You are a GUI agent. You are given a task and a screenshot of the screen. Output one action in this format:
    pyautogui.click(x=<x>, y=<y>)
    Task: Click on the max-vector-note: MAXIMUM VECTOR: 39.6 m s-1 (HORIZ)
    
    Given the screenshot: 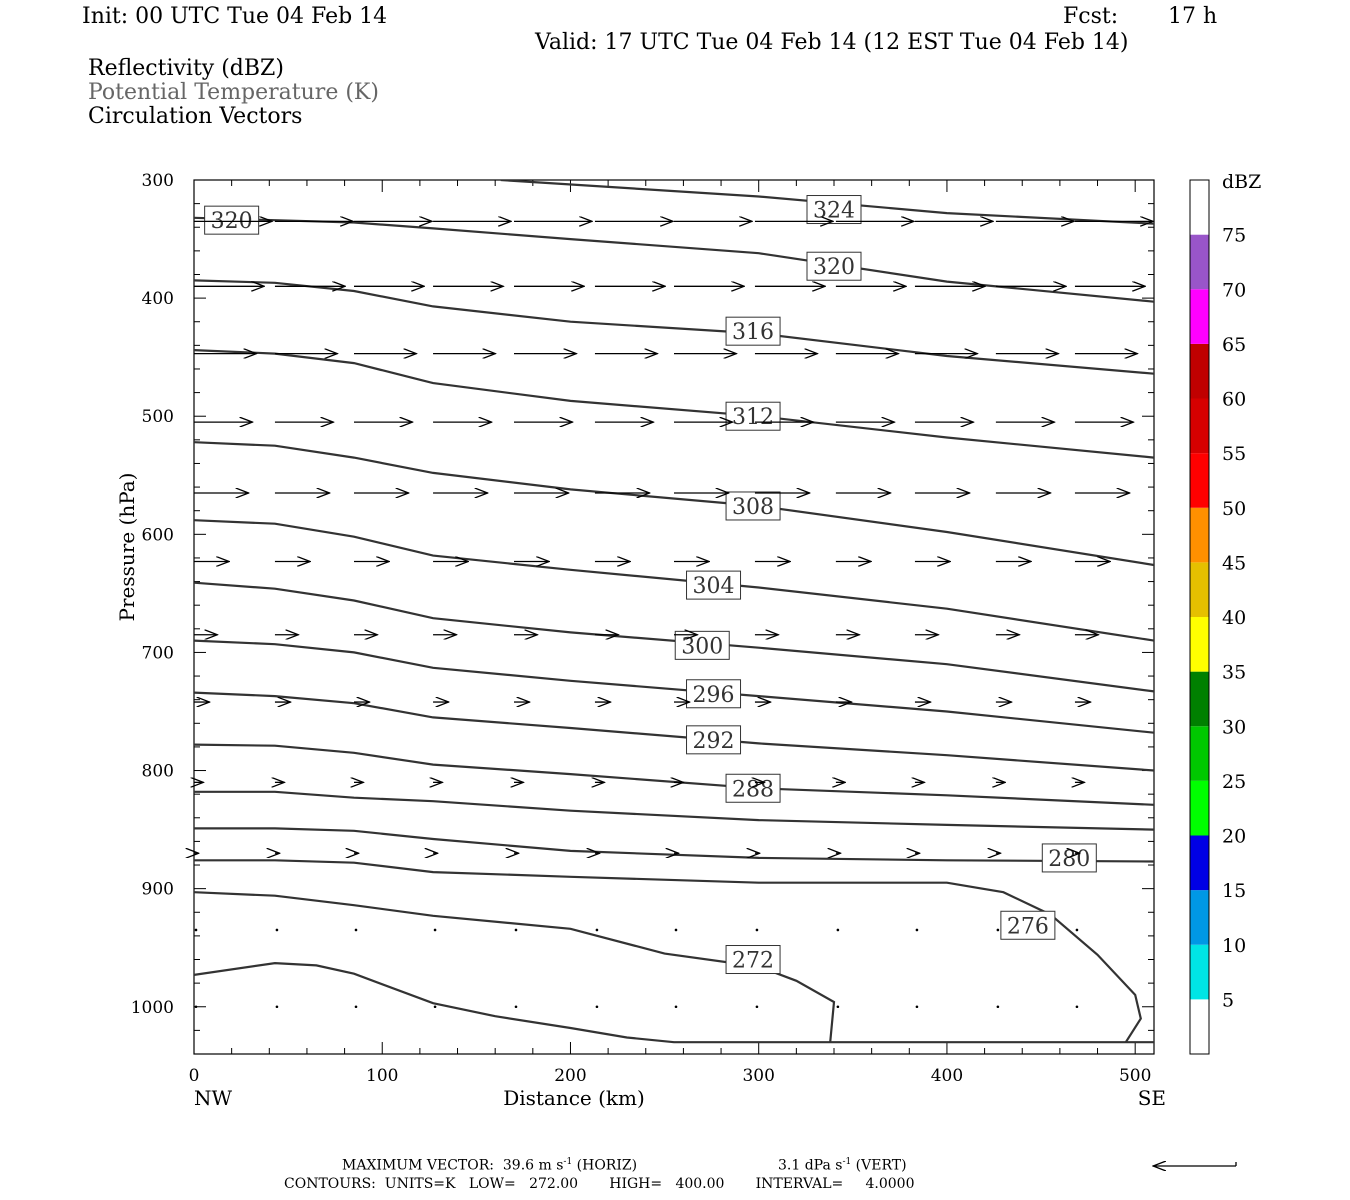 What is the action you would take?
    pyautogui.click(x=490, y=1165)
    